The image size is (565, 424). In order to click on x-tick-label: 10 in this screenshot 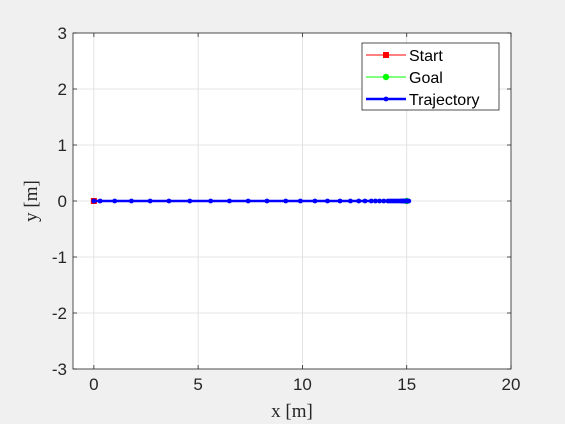, I will do `click(302, 384)`.